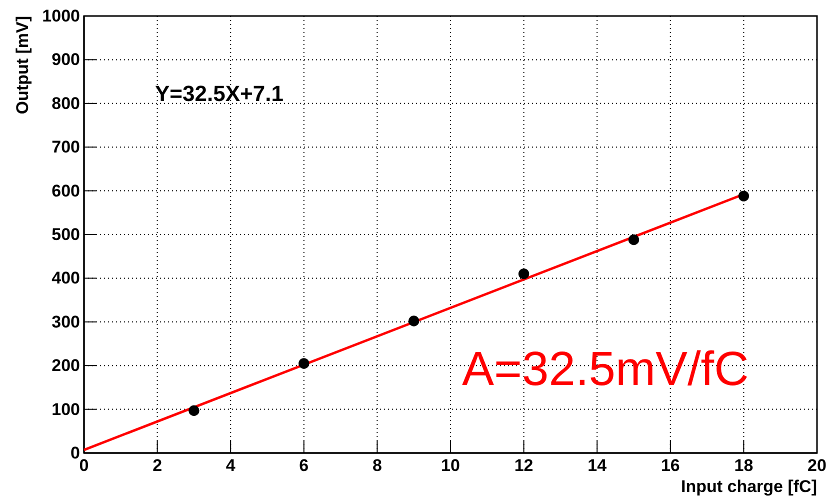 The height and width of the screenshot is (497, 833). I want to click on x-tick-label: 16, so click(670, 466).